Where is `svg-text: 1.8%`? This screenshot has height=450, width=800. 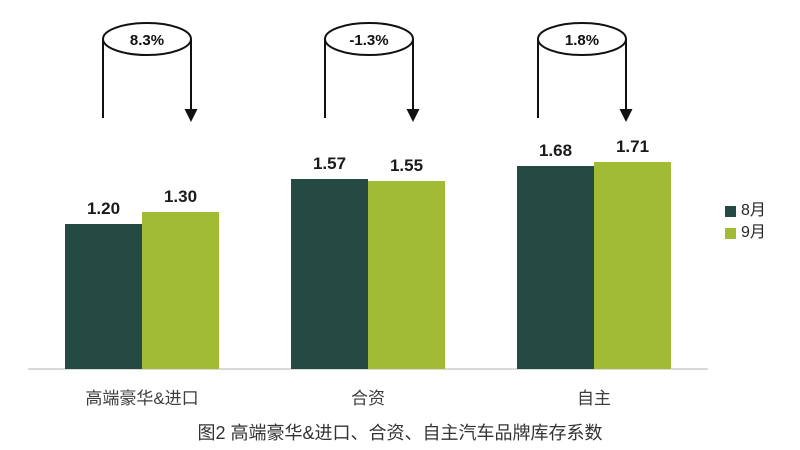
svg-text: 1.8% is located at coordinates (582, 40).